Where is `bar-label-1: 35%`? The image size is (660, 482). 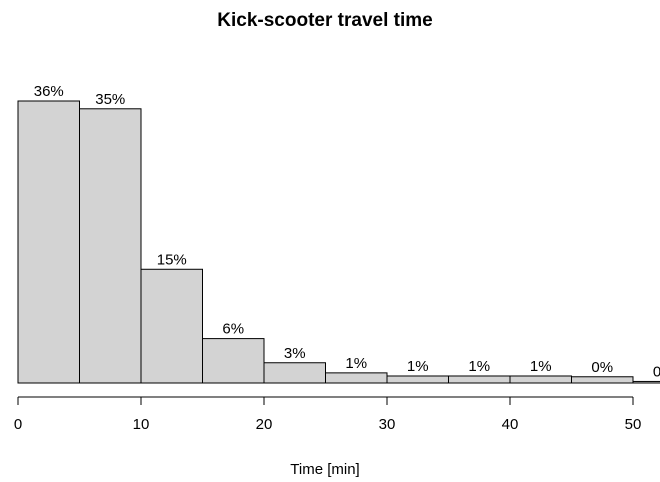
bar-label-1: 35% is located at coordinates (110, 99).